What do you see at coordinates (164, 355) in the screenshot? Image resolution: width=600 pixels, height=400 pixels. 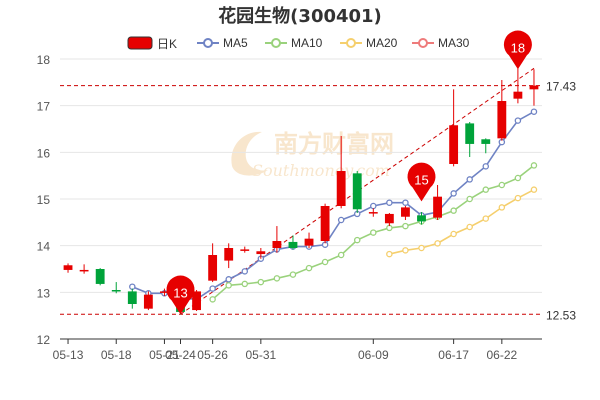 I see `x-tick-label: 05-21` at bounding box center [164, 355].